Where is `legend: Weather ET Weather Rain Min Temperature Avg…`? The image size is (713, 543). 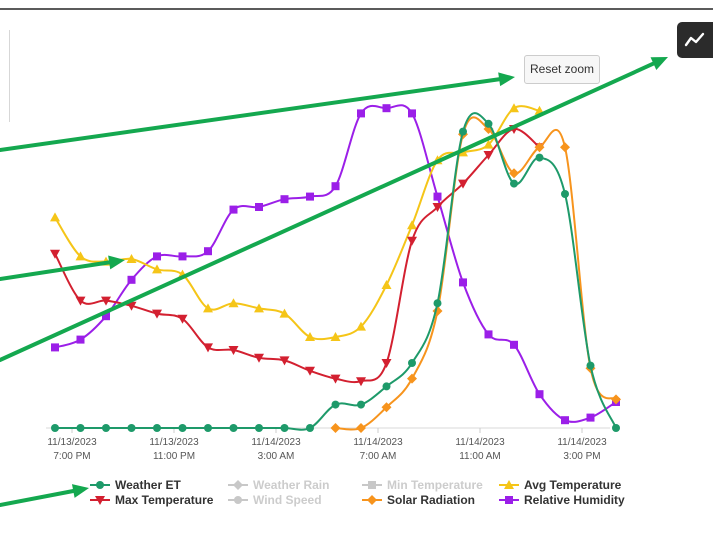
legend: Weather ET Weather Rain Min Temperature Avg… is located at coordinates (357, 492).